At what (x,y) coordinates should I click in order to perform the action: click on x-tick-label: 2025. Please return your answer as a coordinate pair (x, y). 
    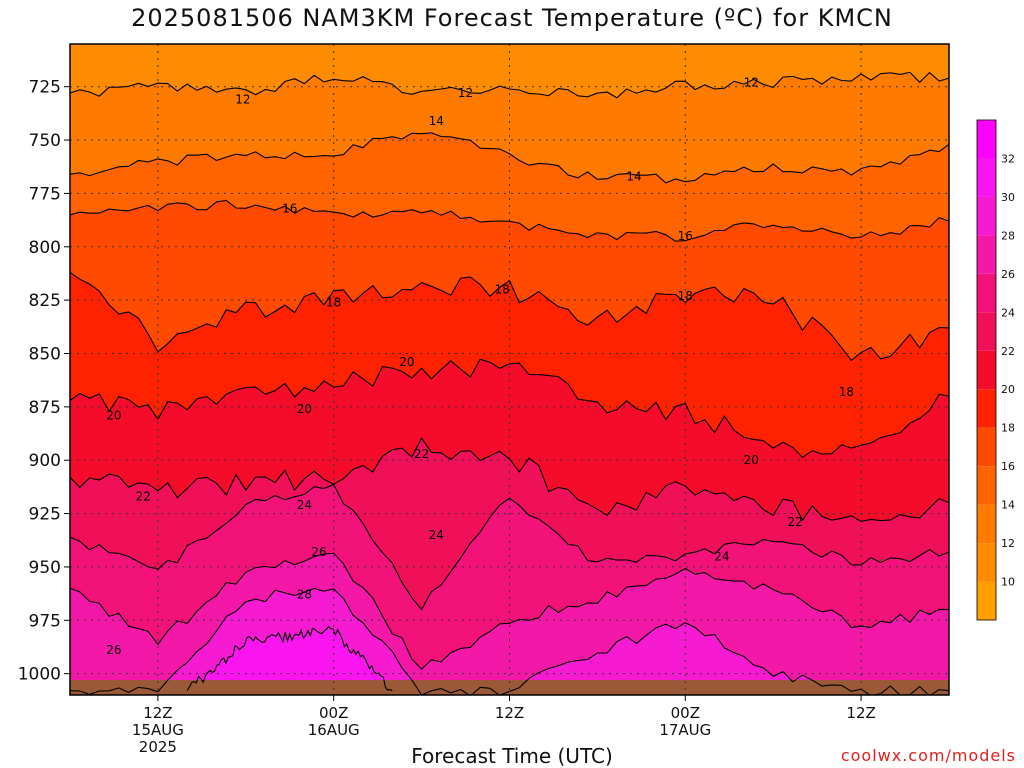
    Looking at the image, I should click on (158, 747).